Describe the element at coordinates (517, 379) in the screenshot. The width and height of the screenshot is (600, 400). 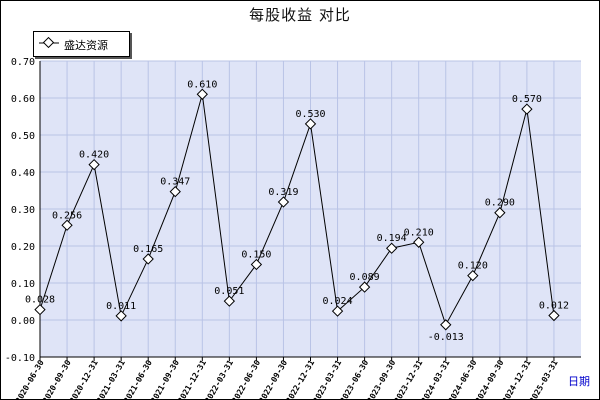
I see `x-tick-label: 2024-12-31` at that location.